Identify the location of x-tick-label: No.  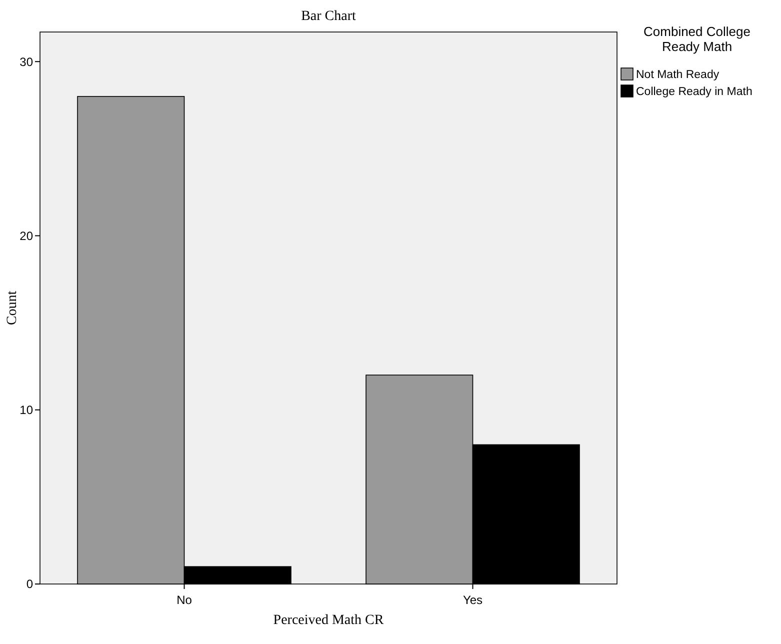
(184, 600).